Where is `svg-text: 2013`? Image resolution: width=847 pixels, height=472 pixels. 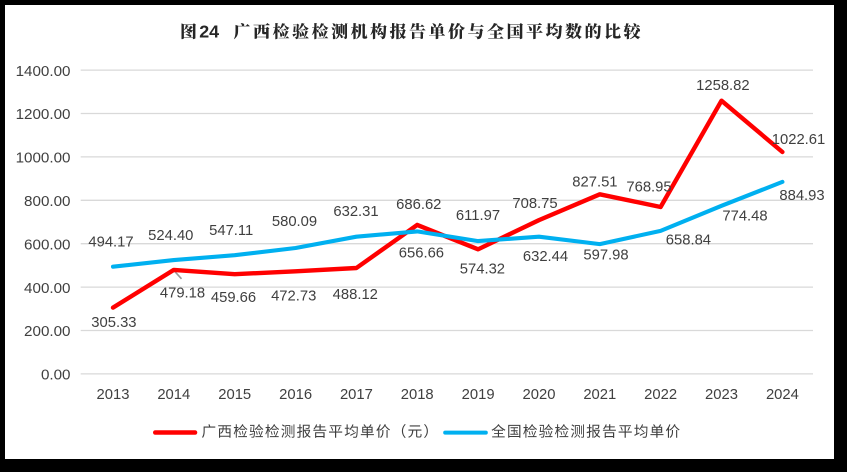 svg-text: 2013 is located at coordinates (113, 395).